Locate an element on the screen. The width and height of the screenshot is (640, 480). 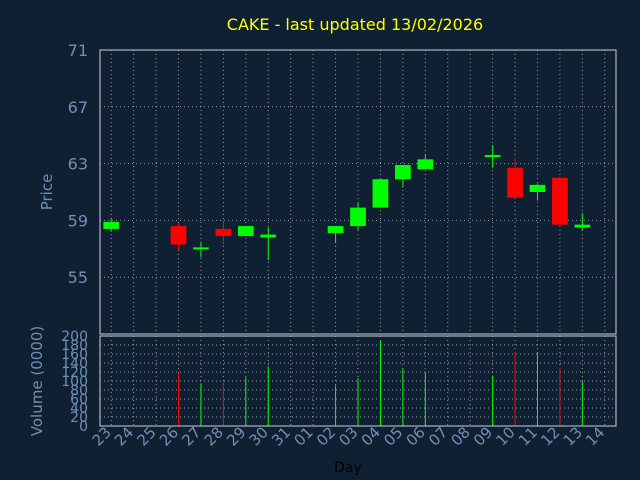
x-axis-label: Day is located at coordinates (348, 468).